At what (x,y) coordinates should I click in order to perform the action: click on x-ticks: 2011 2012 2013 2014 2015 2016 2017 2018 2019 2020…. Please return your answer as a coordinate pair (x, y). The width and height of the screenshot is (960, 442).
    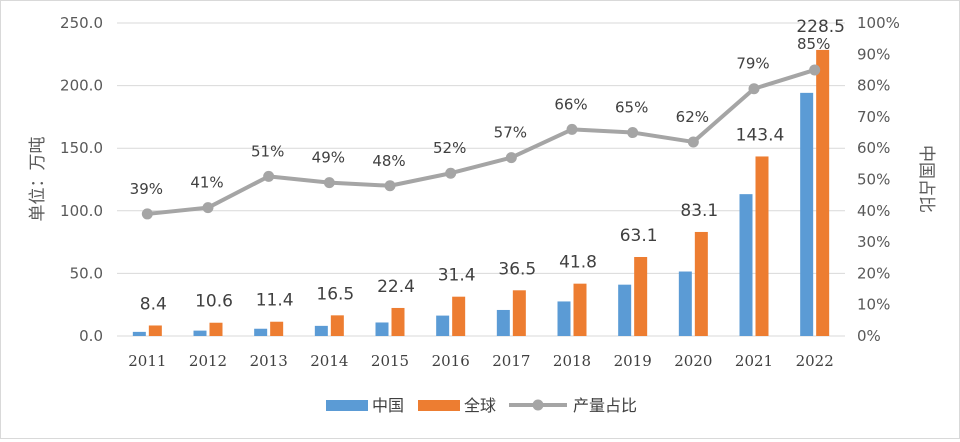
    Looking at the image, I should click on (481, 361).